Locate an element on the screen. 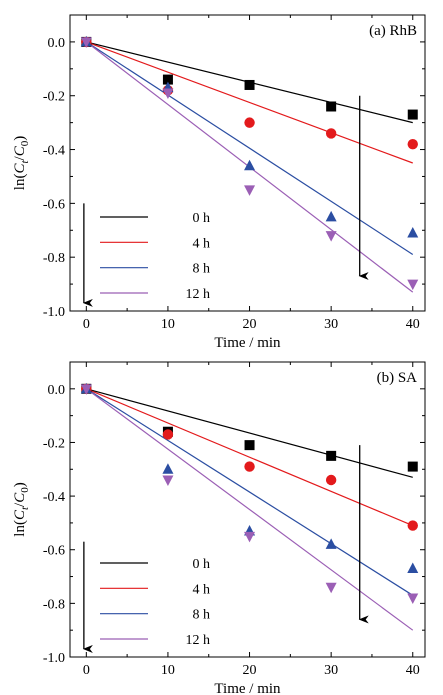  panel-label: (b) SA is located at coordinates (397, 378).